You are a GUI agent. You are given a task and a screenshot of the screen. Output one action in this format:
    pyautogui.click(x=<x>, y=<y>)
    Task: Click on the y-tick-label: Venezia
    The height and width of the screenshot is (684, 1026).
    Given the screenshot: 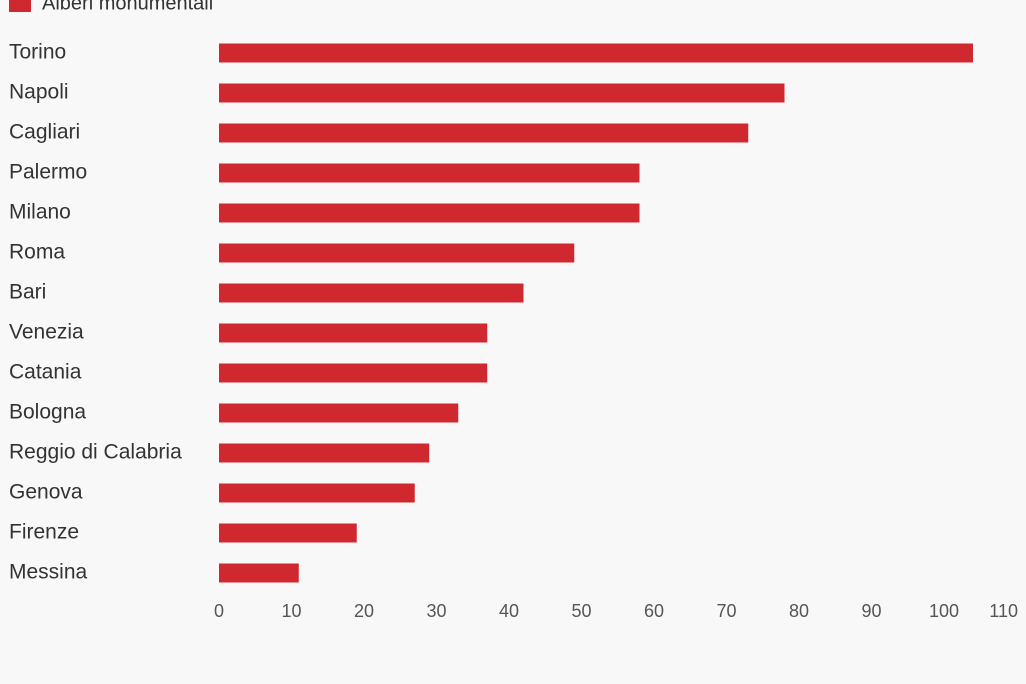 What is the action you would take?
    pyautogui.click(x=46, y=332)
    